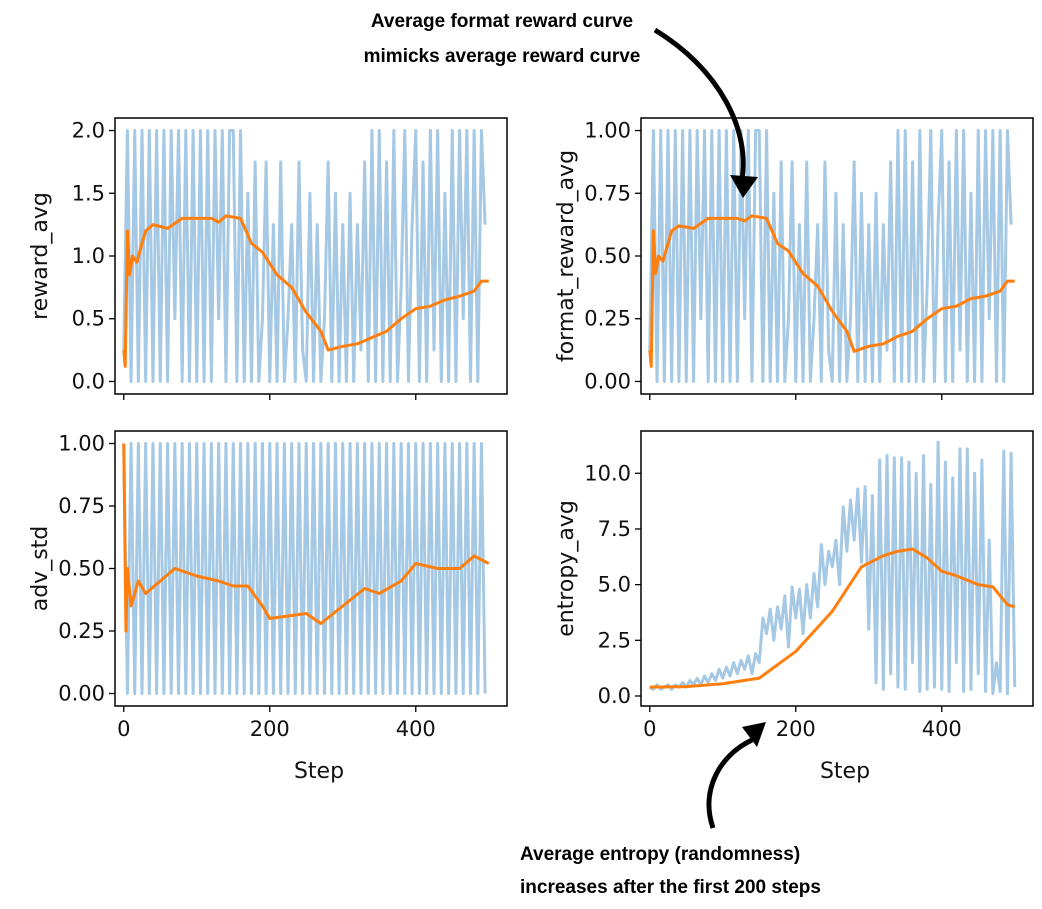  Describe the element at coordinates (614, 585) in the screenshot. I see `y-tick-label: 5.0` at that location.